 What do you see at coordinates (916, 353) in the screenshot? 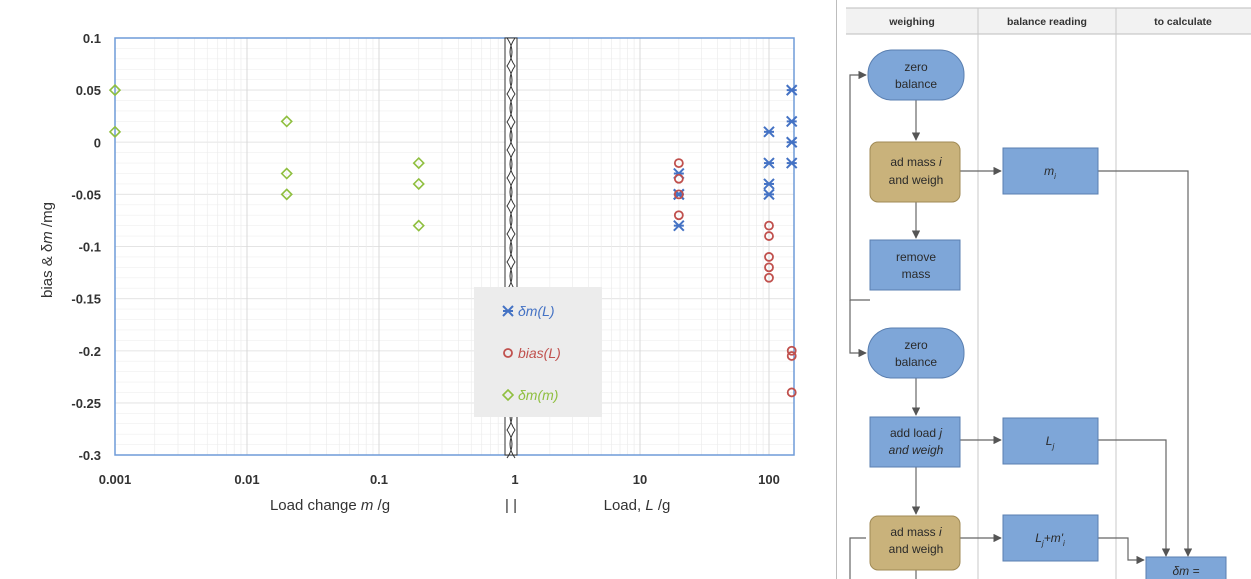
I see `step-zero-balance-2: zero balance` at bounding box center [916, 353].